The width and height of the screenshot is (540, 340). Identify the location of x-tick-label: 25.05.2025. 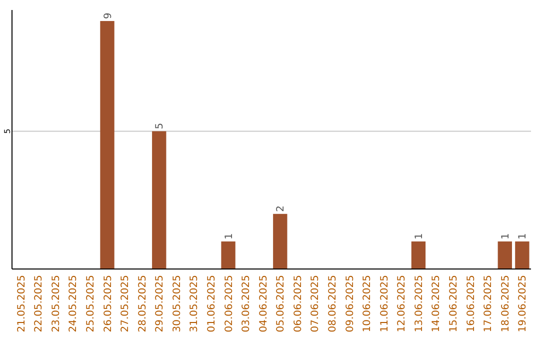
(90, 303).